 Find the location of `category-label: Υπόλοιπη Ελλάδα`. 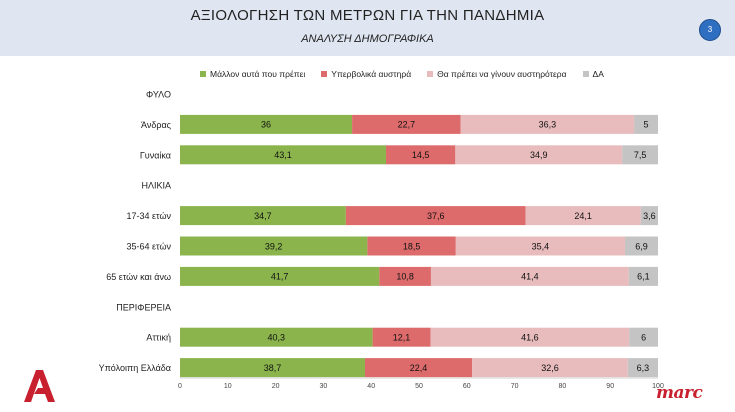

category-label: Υπόλοιπη Ελλάδα is located at coordinates (135, 368).